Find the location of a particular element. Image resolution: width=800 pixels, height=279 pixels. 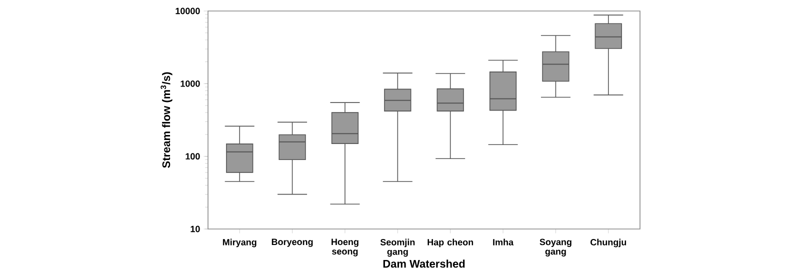

y-tick-label: 10000 is located at coordinates (188, 11).